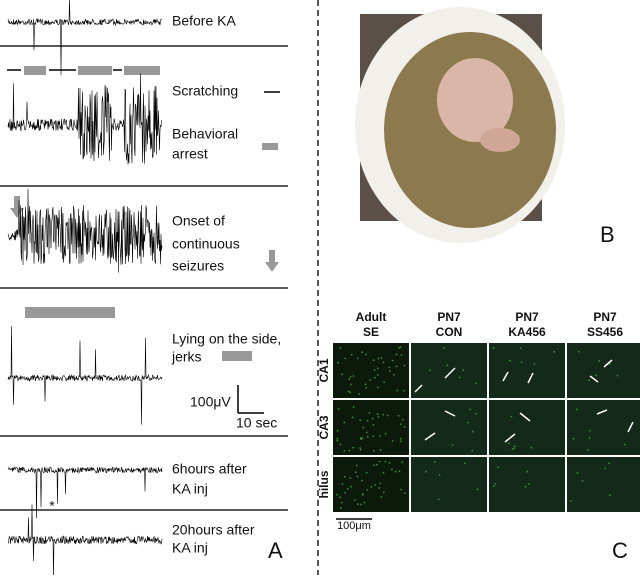 The width and height of the screenshot is (640, 580). Describe the element at coordinates (527, 332) in the screenshot. I see `column-header: KA456` at that location.